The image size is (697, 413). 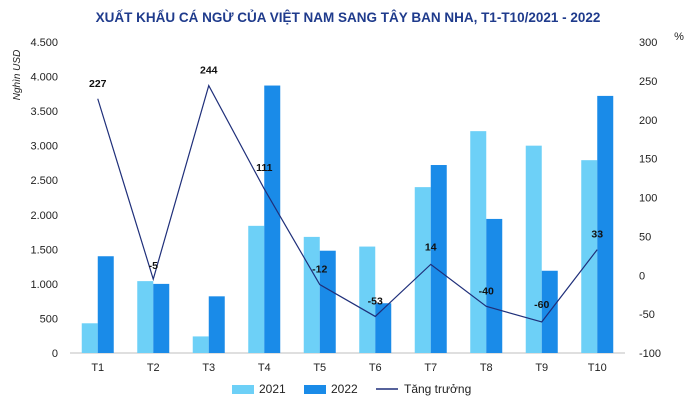 What do you see at coordinates (597, 368) in the screenshot?
I see `x-tick-label: T10` at bounding box center [597, 368].